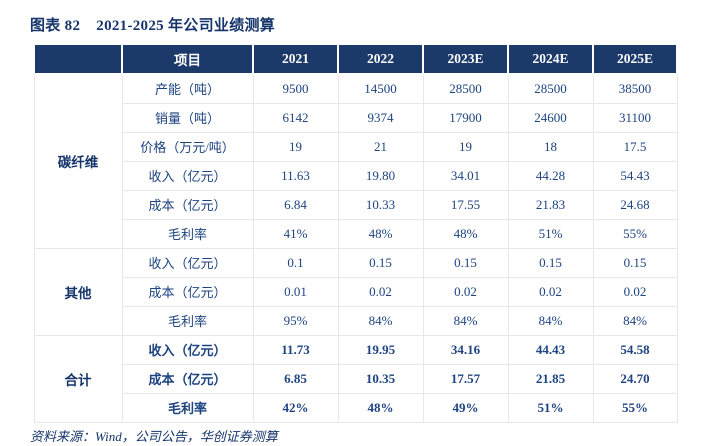  Describe the element at coordinates (635, 117) in the screenshot. I see `value-cell: 31100` at that location.